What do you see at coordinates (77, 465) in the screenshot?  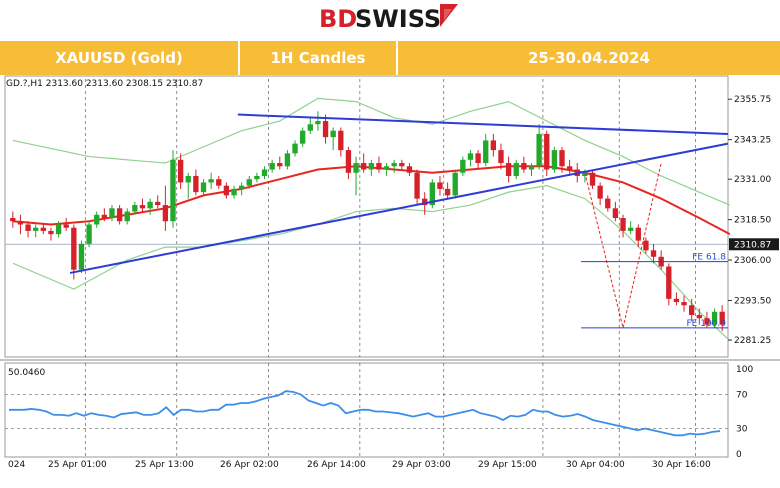 I see `time-tick-label: 25 Apr 01:00` at bounding box center [77, 465].